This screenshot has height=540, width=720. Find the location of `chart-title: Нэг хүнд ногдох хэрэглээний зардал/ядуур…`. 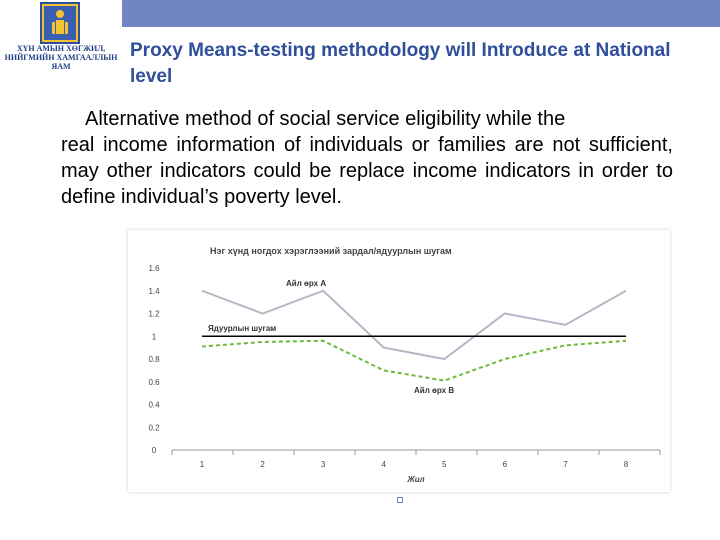

chart-title: Нэг хүнд ногдох хэрэглээний зардал/ядуур… is located at coordinates (331, 251).